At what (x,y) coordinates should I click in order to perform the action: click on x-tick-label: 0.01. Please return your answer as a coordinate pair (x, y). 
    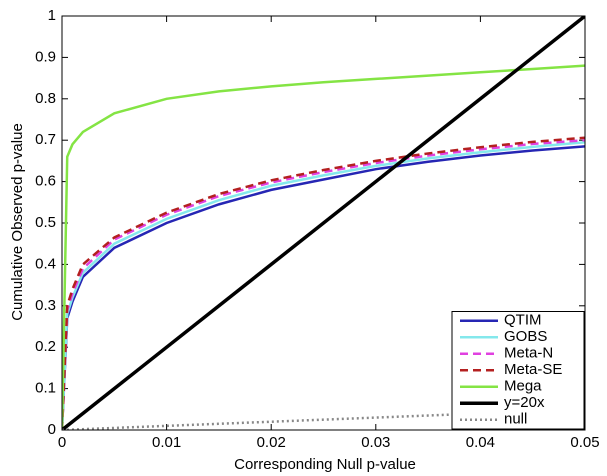
    Looking at the image, I should click on (166, 442).